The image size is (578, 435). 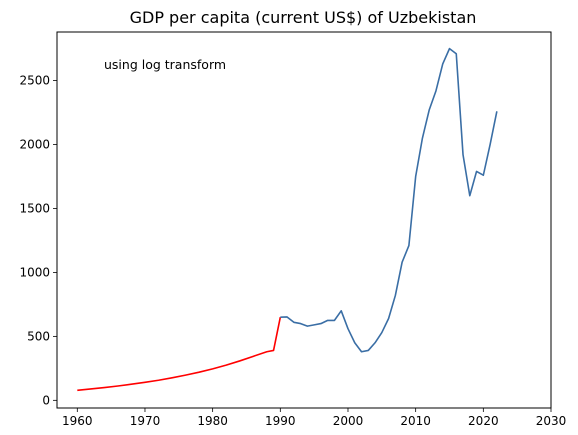 I want to click on y-tick-label-1: 500, so click(x=38, y=336).